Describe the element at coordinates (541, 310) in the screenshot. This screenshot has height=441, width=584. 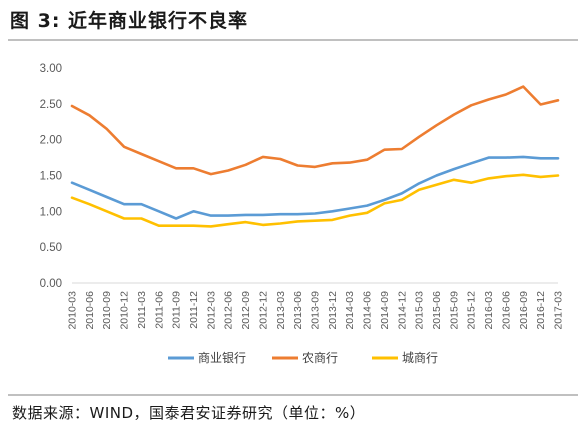
I see `x-tick-label: 2016-12` at that location.